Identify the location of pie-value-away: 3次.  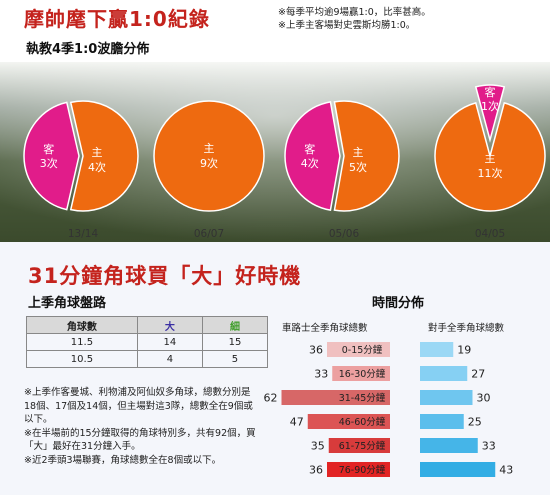
(49, 163).